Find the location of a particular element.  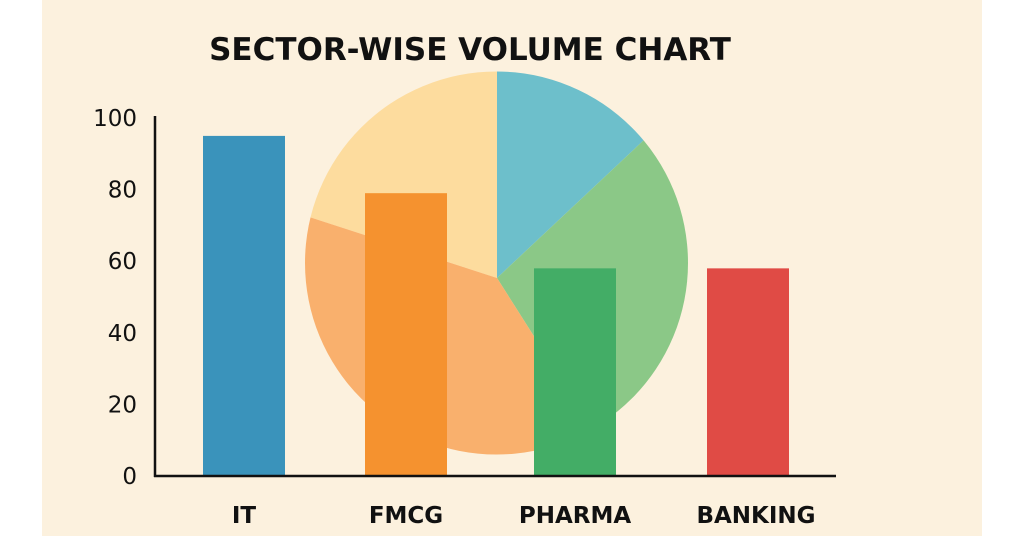

y-tick-label: 60 is located at coordinates (122, 262).